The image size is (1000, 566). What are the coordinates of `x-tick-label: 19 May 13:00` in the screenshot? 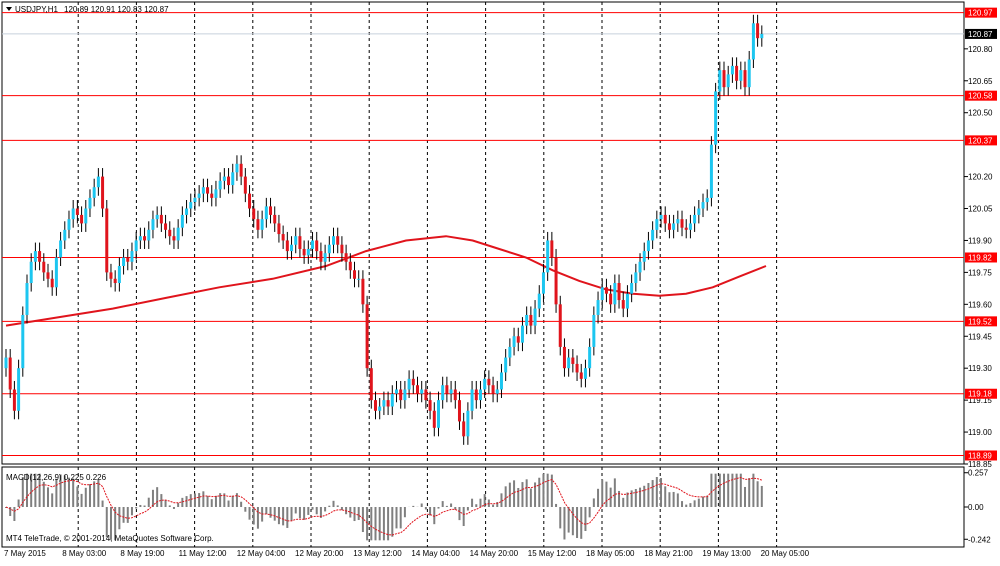 It's located at (726, 553).